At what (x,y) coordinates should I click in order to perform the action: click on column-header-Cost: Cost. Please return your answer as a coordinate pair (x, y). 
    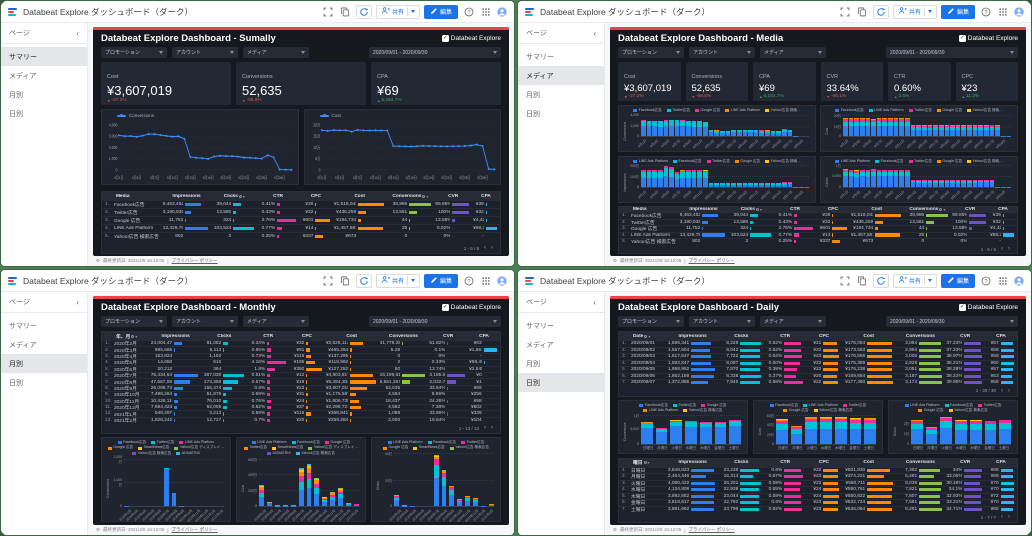
    Looking at the image, I should click on (869, 336).